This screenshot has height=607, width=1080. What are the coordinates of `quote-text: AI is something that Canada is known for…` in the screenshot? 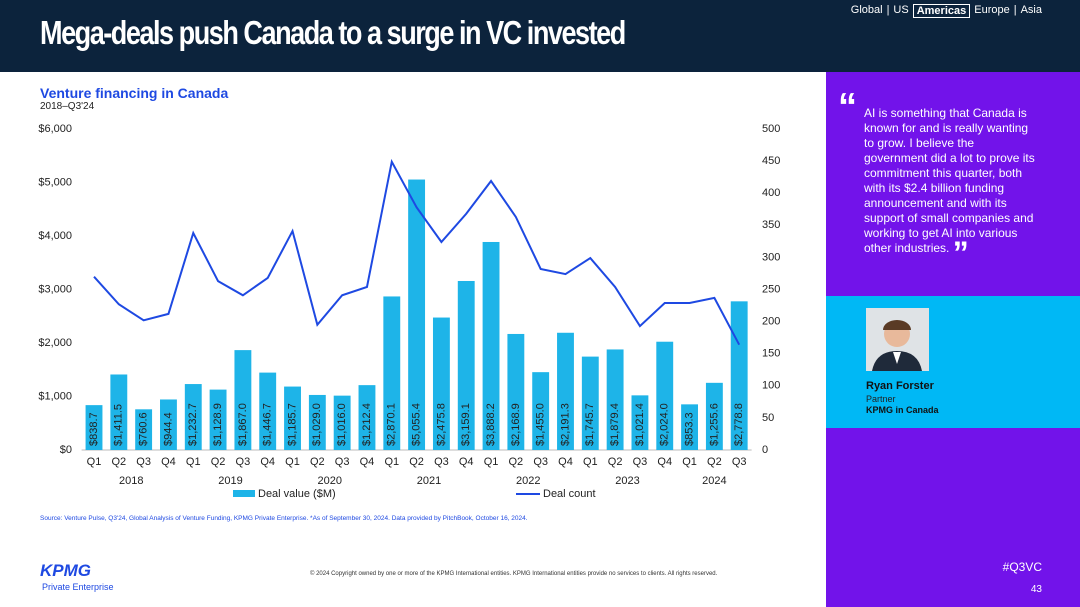 It's located at (950, 187).